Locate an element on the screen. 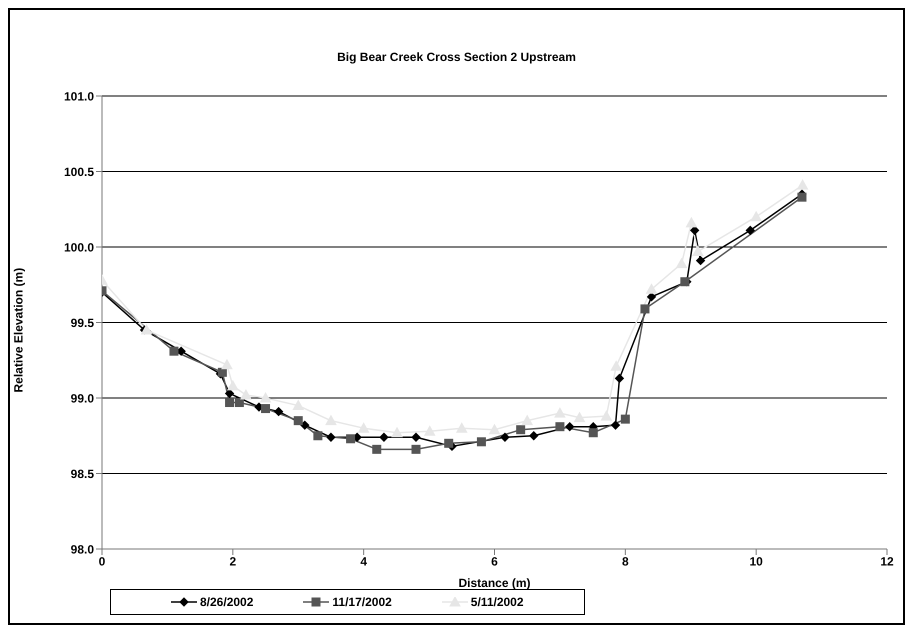  x-tick-label: 4 is located at coordinates (364, 561).